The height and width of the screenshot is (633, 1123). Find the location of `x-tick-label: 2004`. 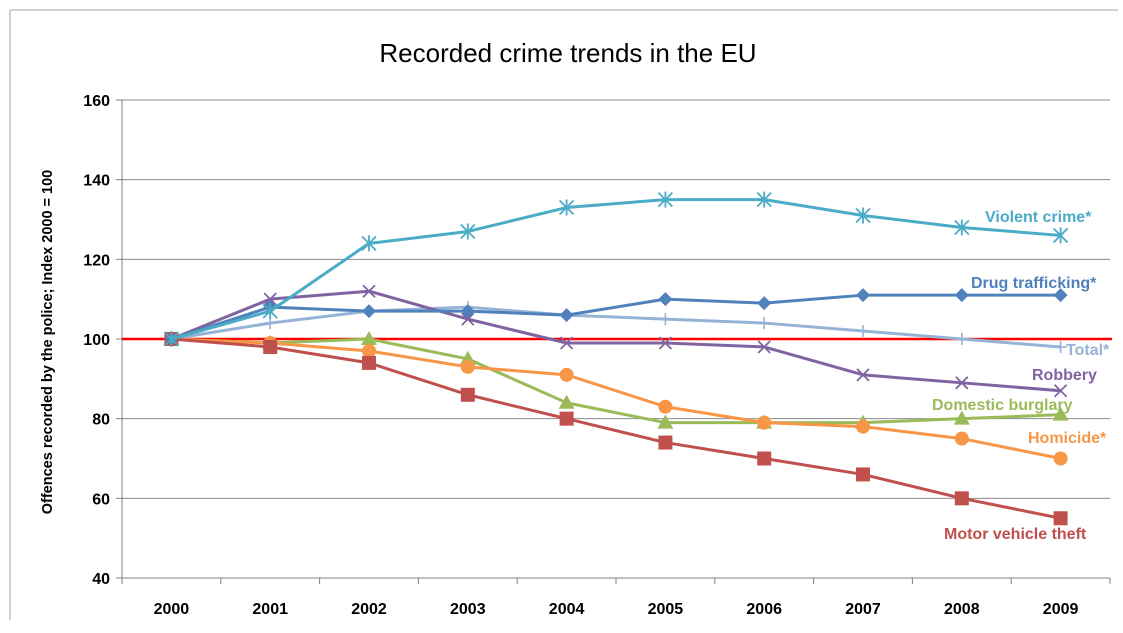

x-tick-label: 2004 is located at coordinates (567, 609).